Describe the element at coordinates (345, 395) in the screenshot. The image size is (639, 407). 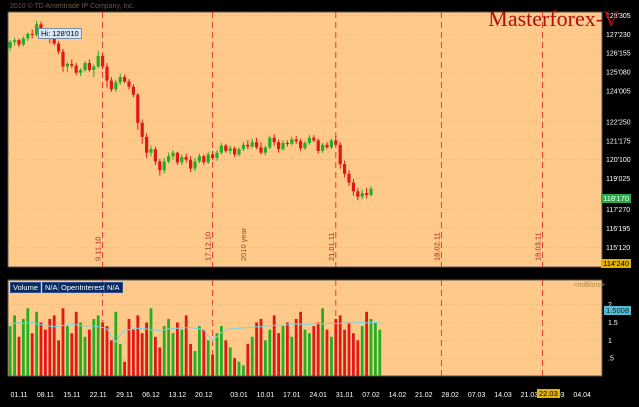
I see `x-tick-label: 31.01` at that location.